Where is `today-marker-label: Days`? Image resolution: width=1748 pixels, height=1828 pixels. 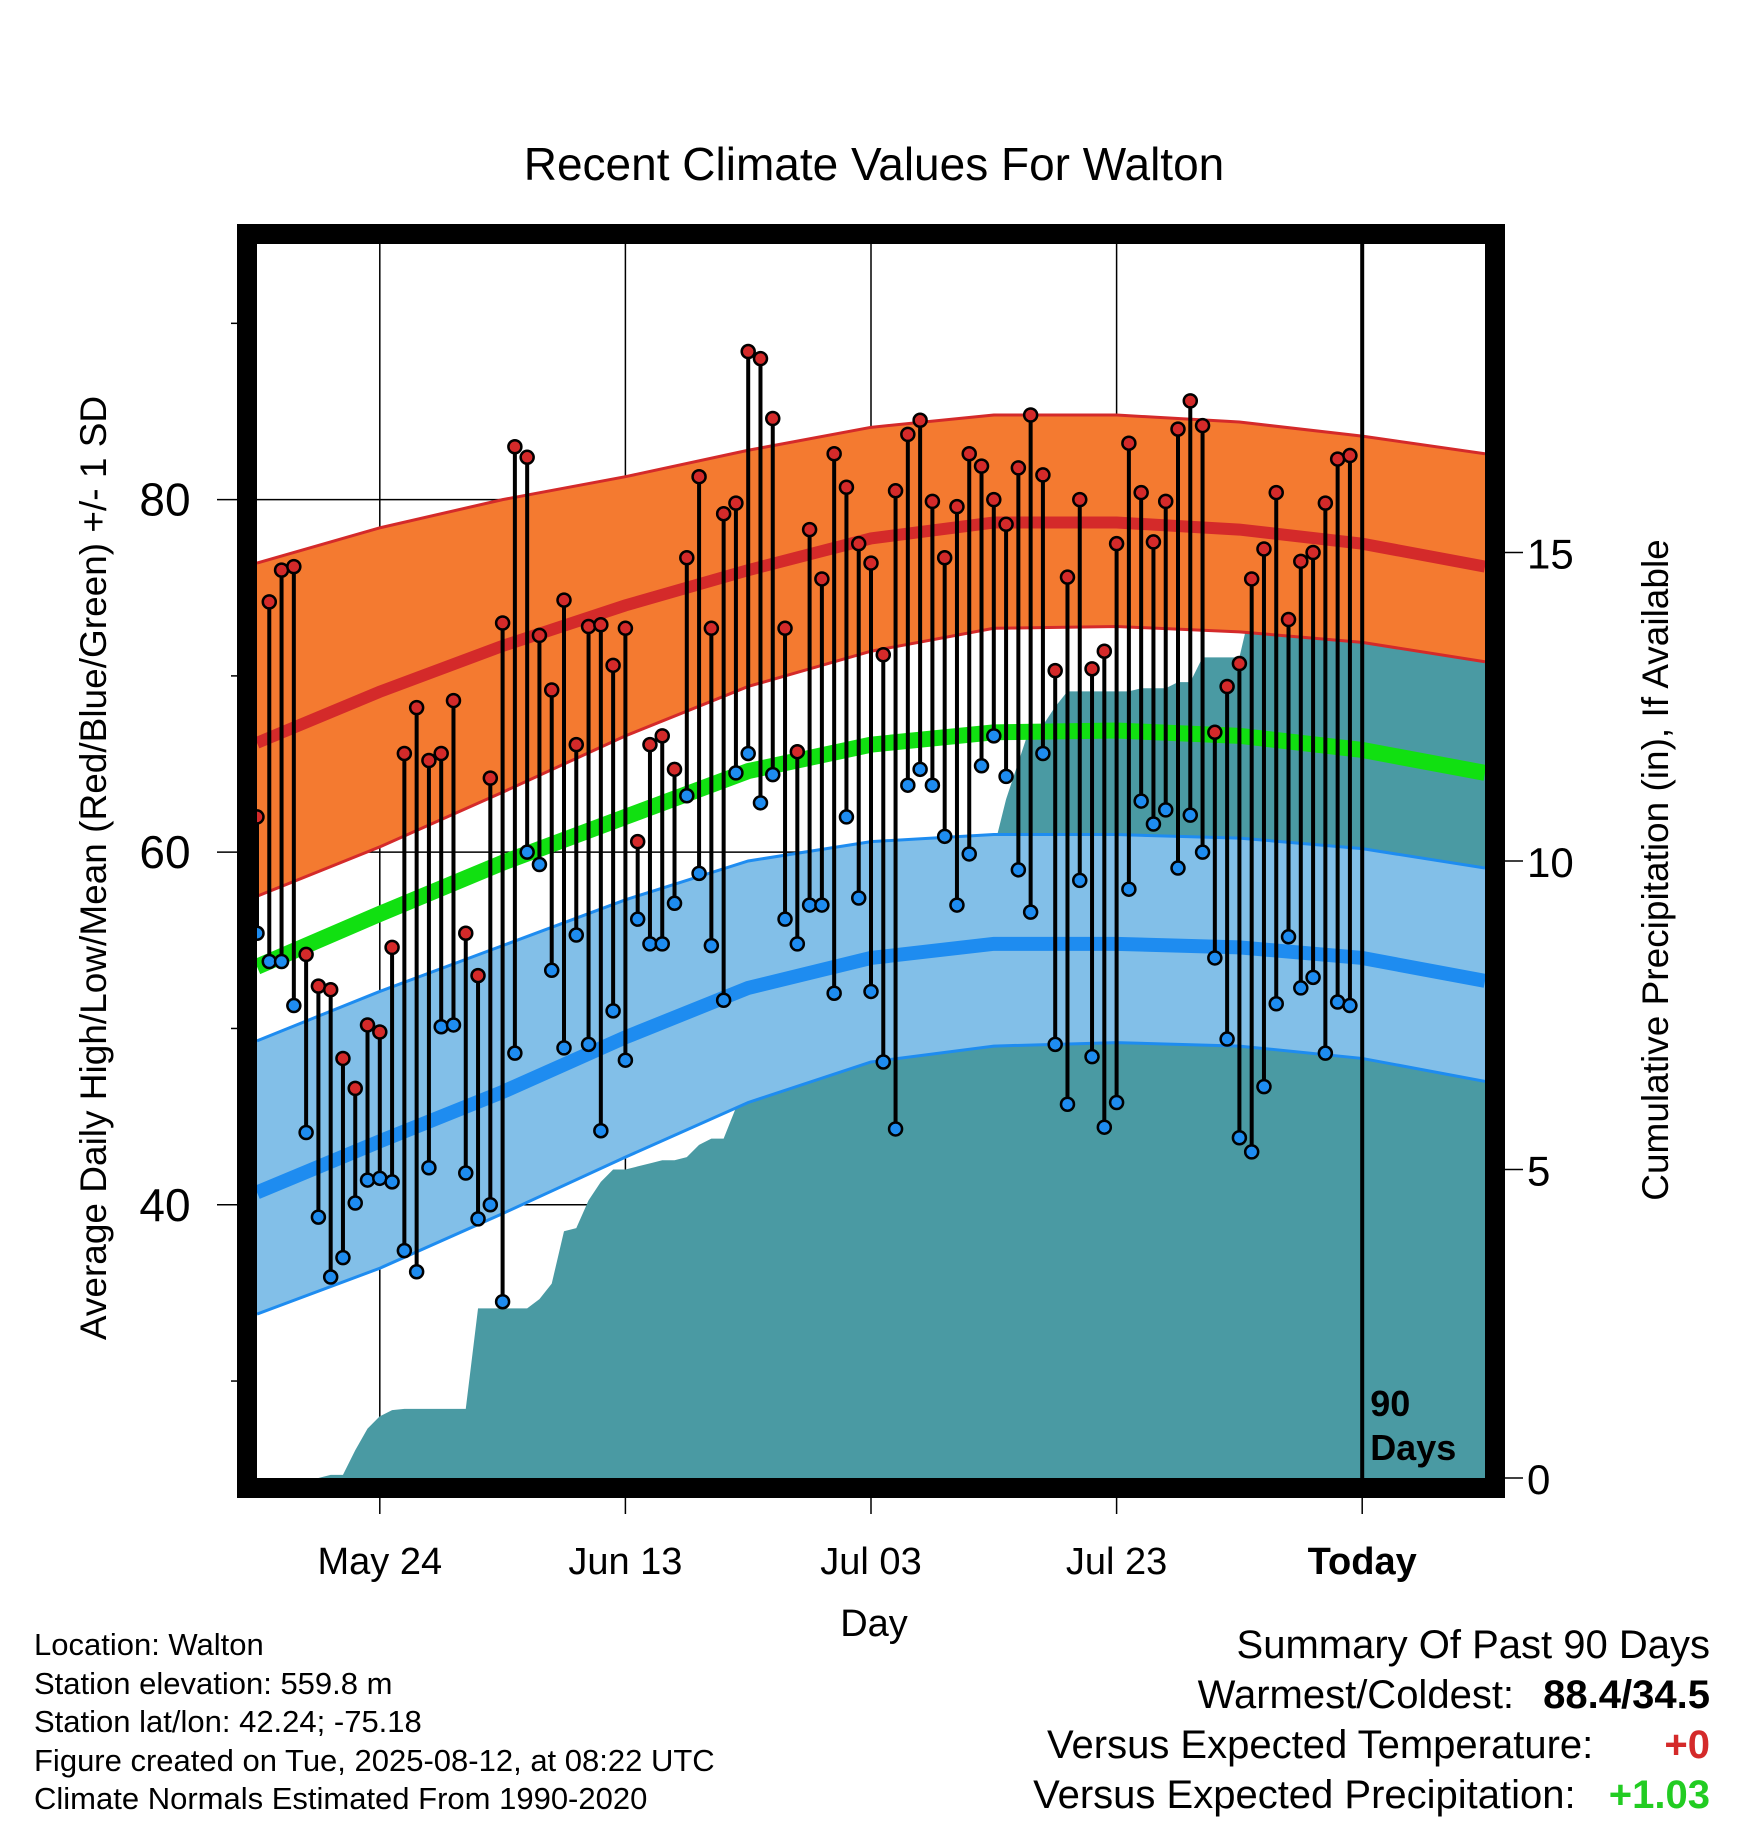 today-marker-label: Days is located at coordinates (1413, 1447).